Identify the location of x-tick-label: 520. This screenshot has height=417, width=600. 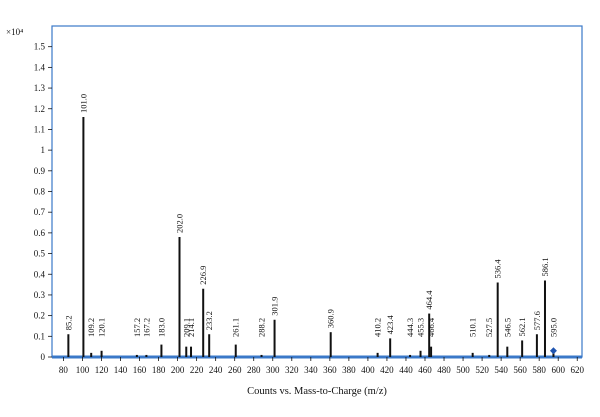
(482, 370).